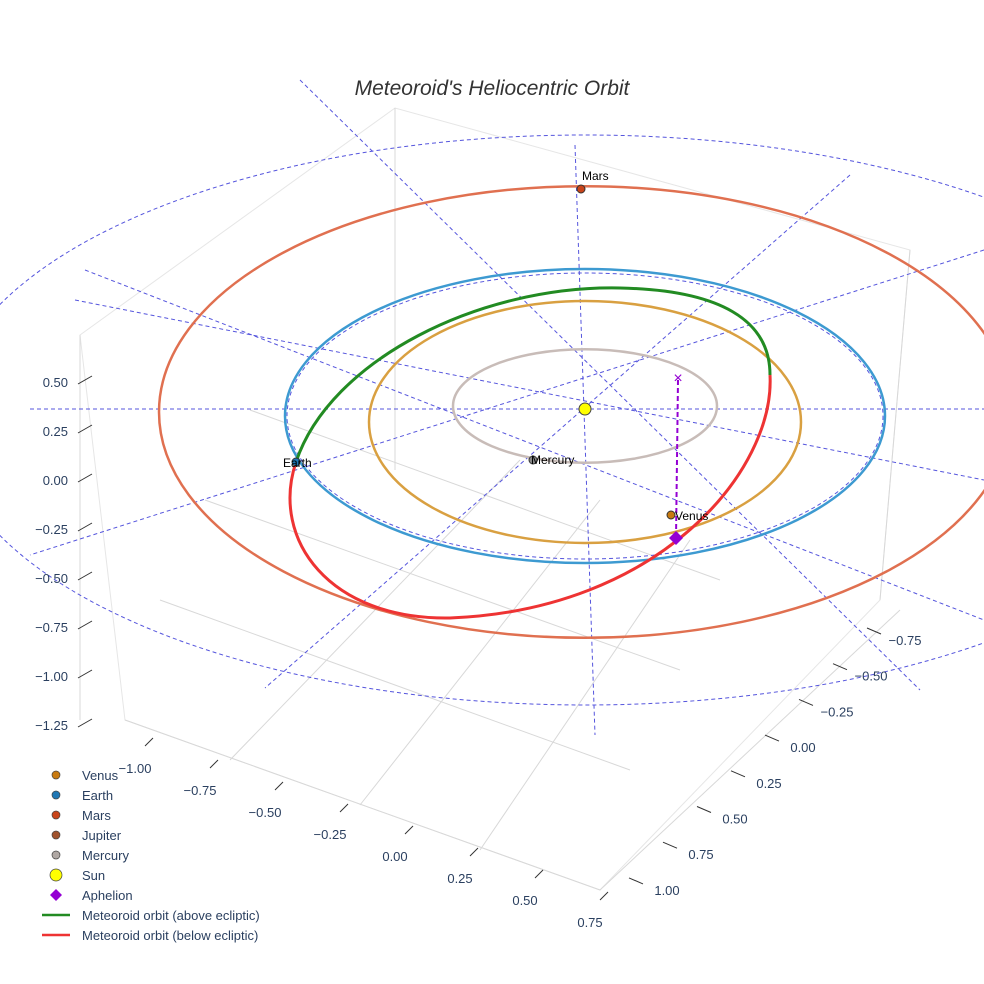 The width and height of the screenshot is (984, 984). Describe the element at coordinates (330, 834) in the screenshot. I see `x-tick-label: −0.25` at that location.